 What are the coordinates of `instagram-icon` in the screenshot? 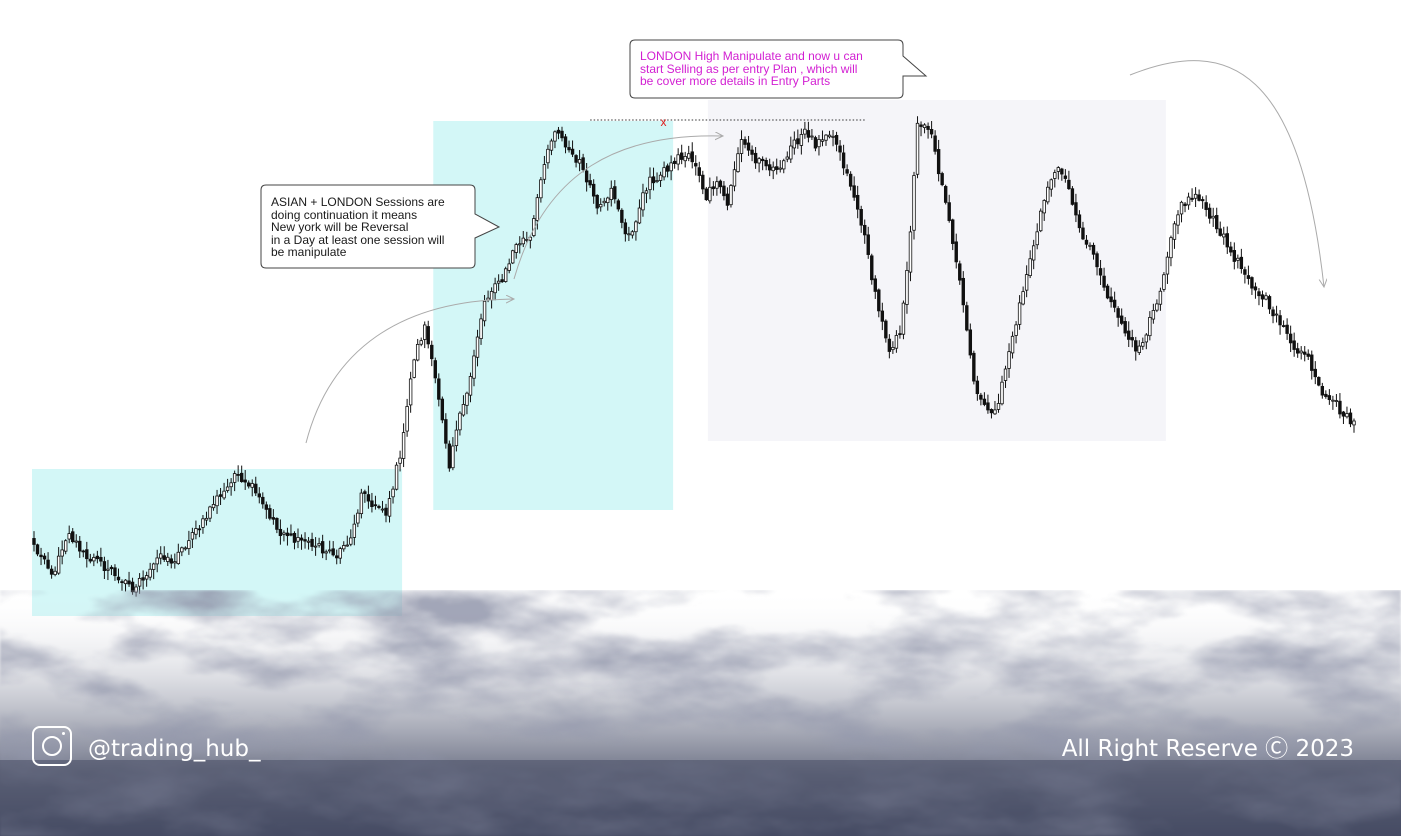 It's located at (52, 746).